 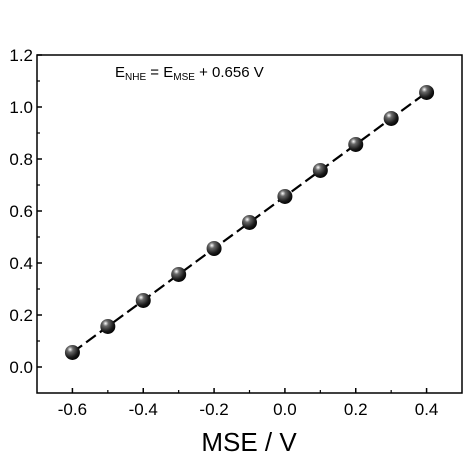 What do you see at coordinates (285, 409) in the screenshot?
I see `x-tick-label: 0.0` at bounding box center [285, 409].